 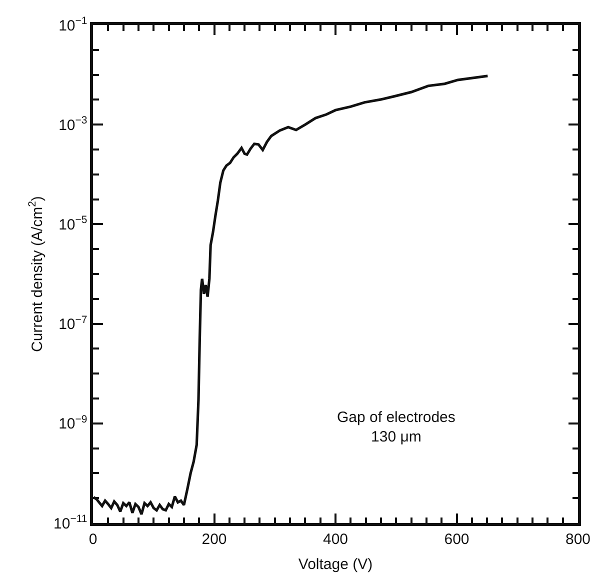 What do you see at coordinates (73, 124) in the screenshot?
I see `y-tick-label: 10$^{−3}$` at bounding box center [73, 124].